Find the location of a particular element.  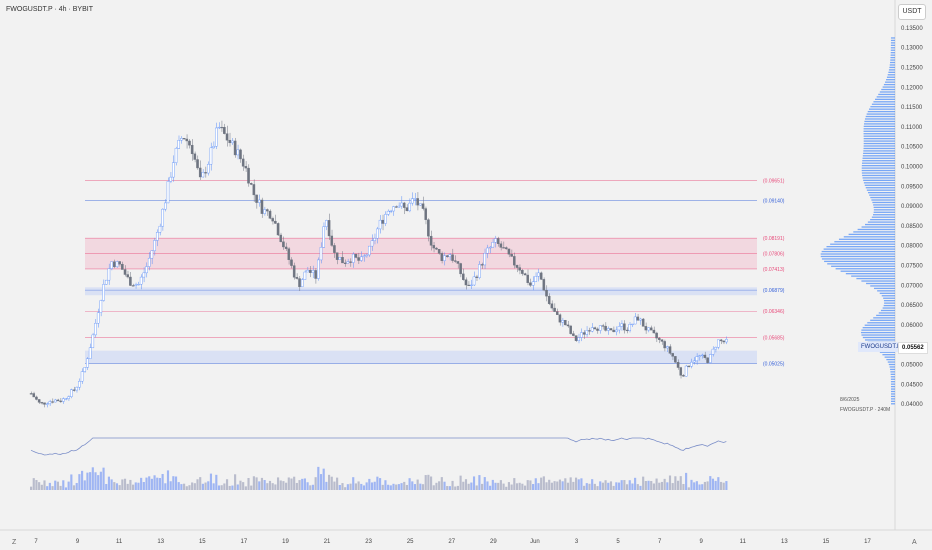

level-label-1: (0.09140) is located at coordinates (774, 202).